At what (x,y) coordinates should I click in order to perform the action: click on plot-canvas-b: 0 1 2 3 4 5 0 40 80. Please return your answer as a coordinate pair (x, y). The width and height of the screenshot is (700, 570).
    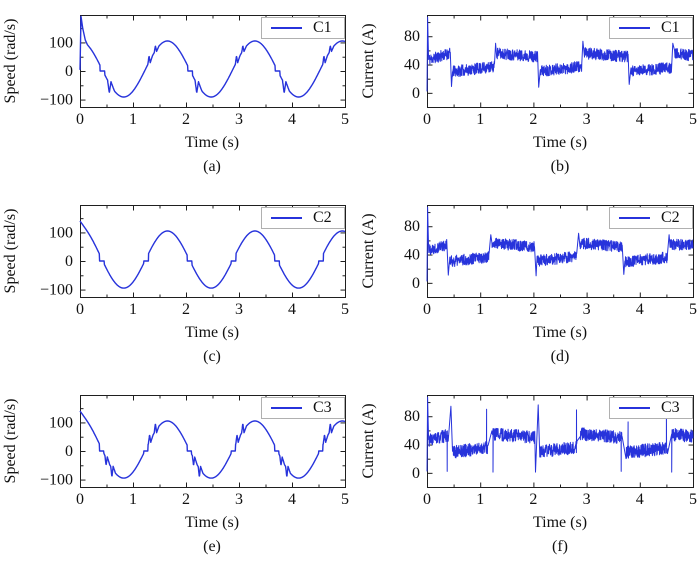
    Looking at the image, I should click on (550, 71).